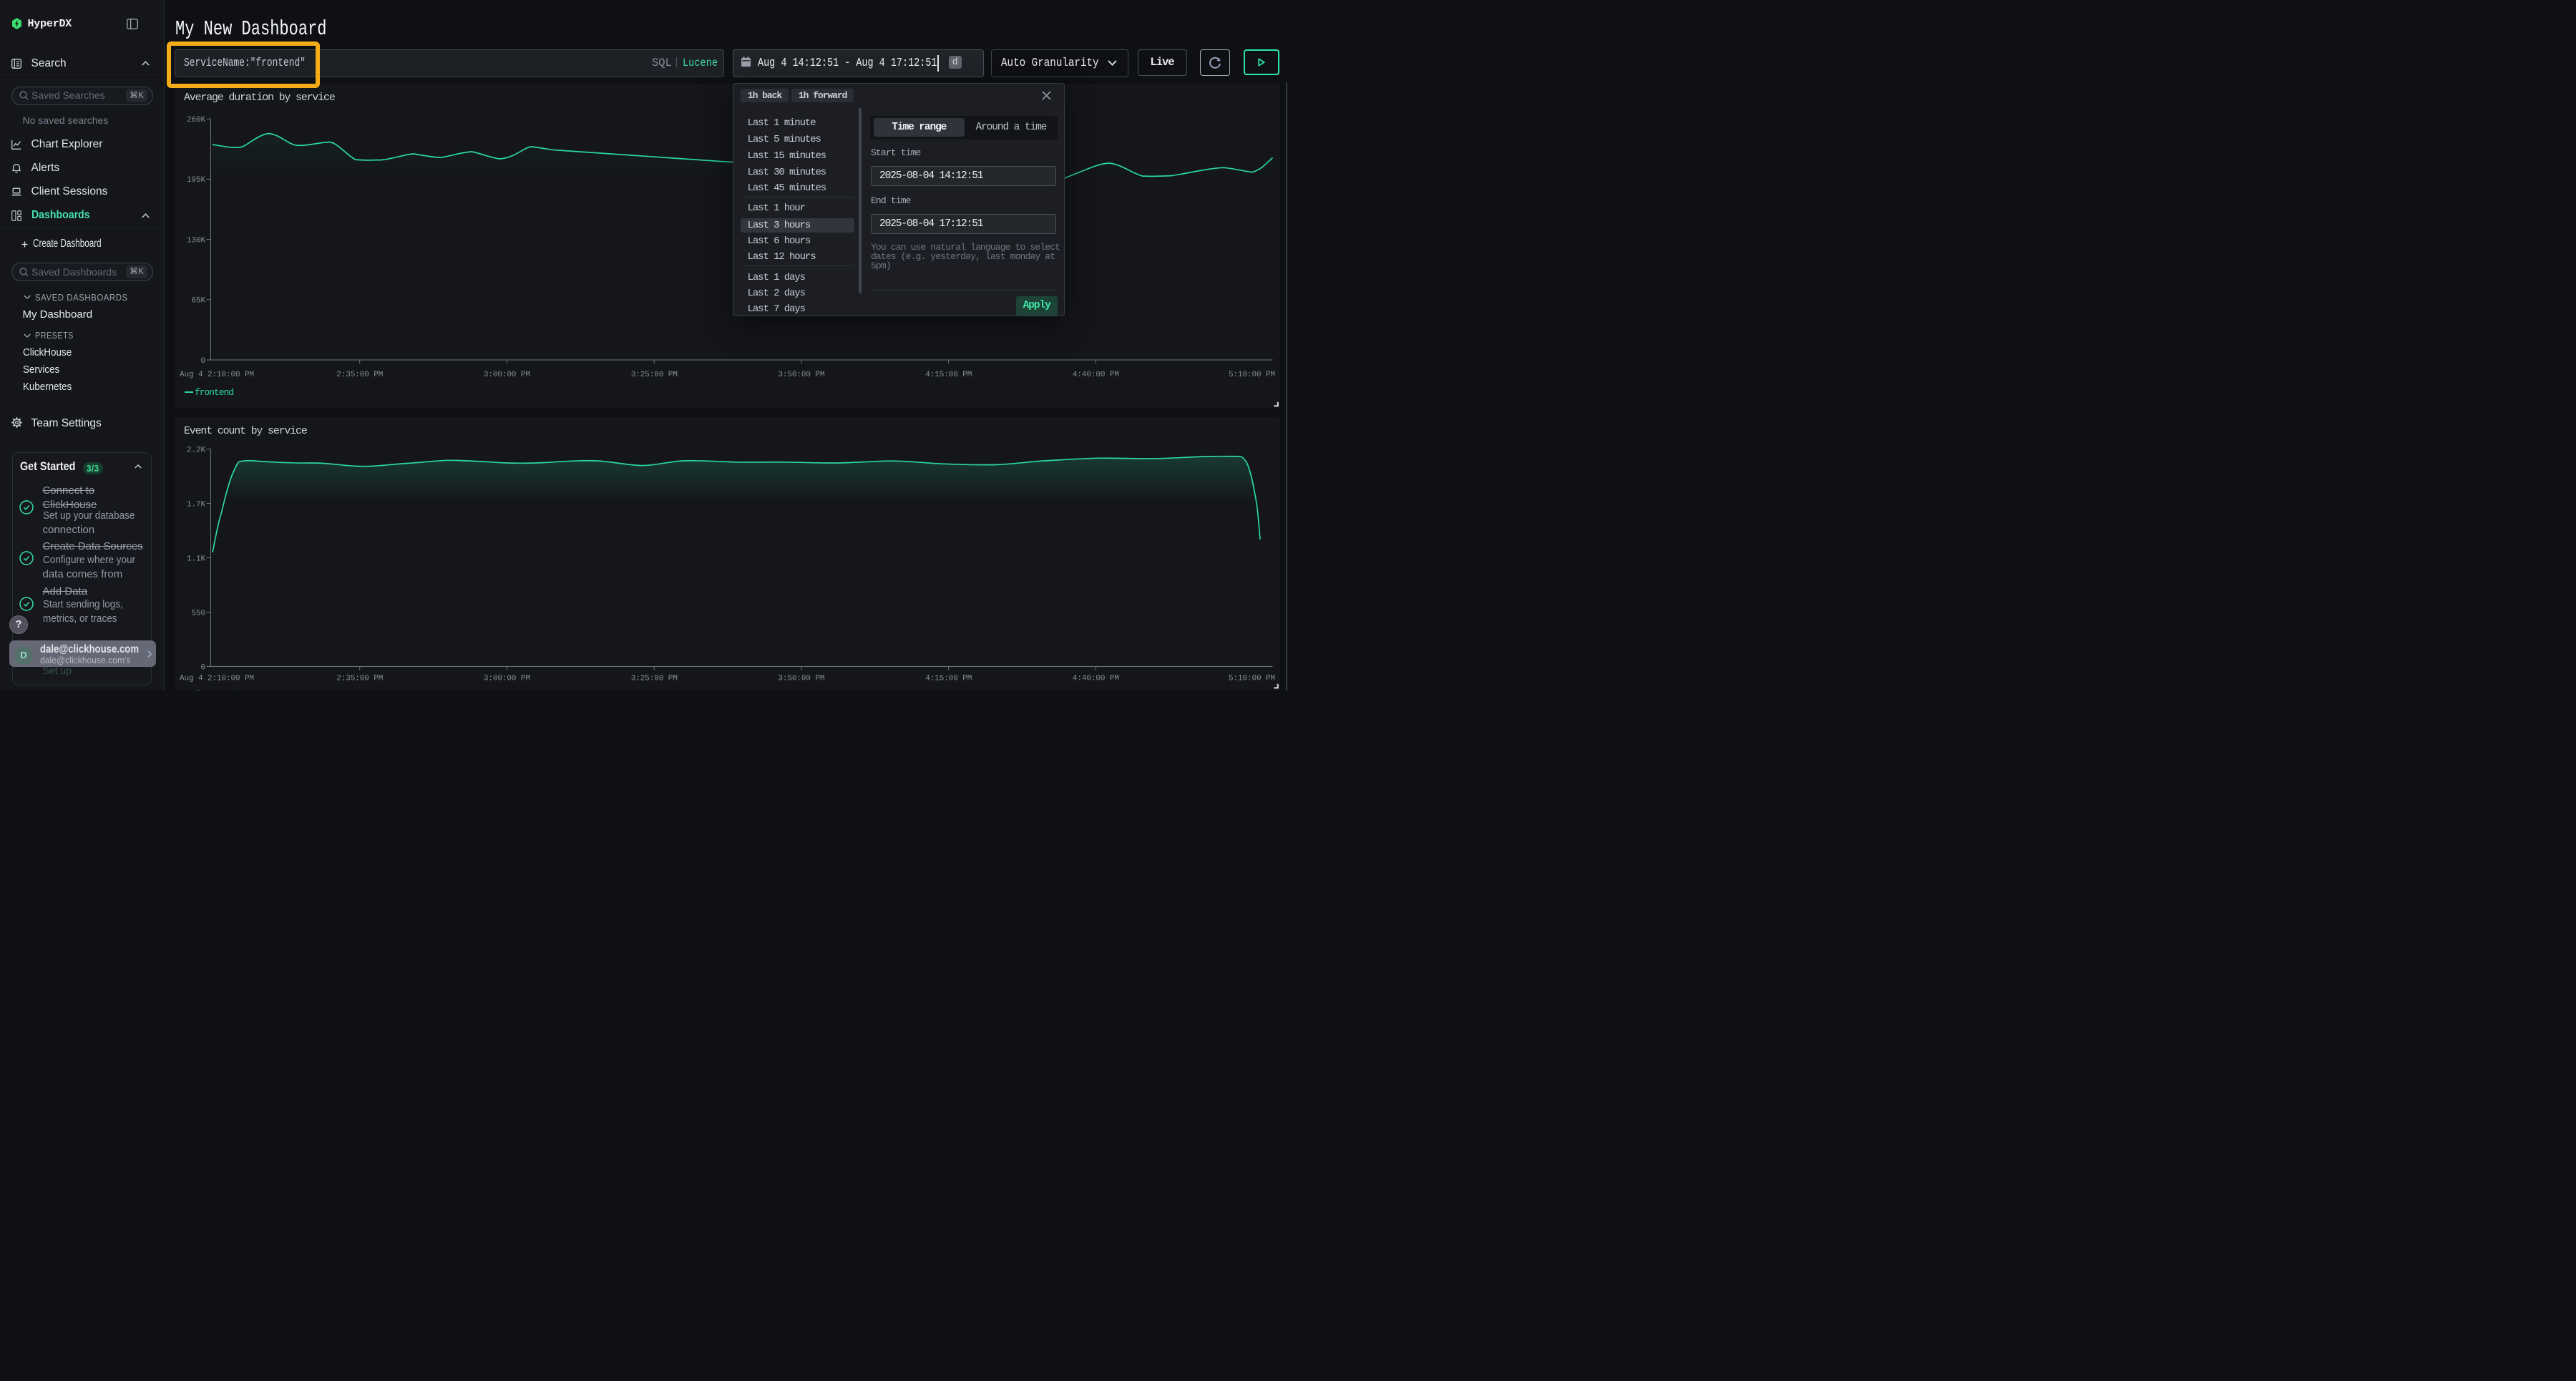 Image resolution: width=2576 pixels, height=1381 pixels. What do you see at coordinates (195, 120) in the screenshot?
I see `svg-text: 260K` at bounding box center [195, 120].